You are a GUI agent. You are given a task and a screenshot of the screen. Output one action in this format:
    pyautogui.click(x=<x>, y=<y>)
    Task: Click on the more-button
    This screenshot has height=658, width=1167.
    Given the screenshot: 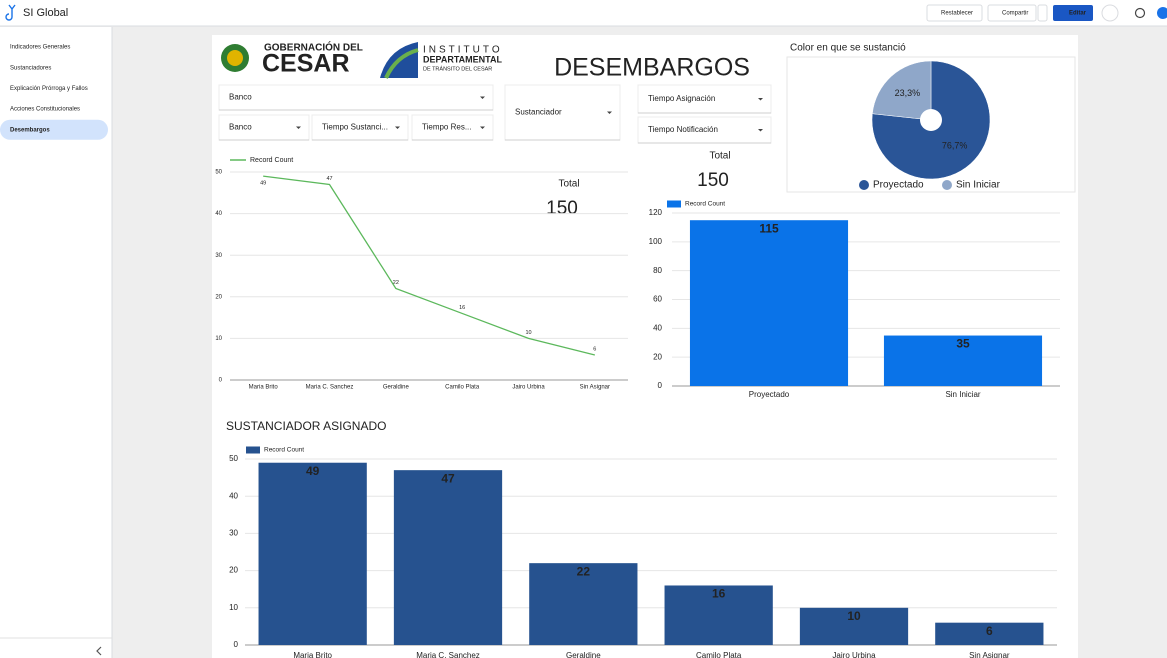 What is the action you would take?
    pyautogui.click(x=1110, y=13)
    